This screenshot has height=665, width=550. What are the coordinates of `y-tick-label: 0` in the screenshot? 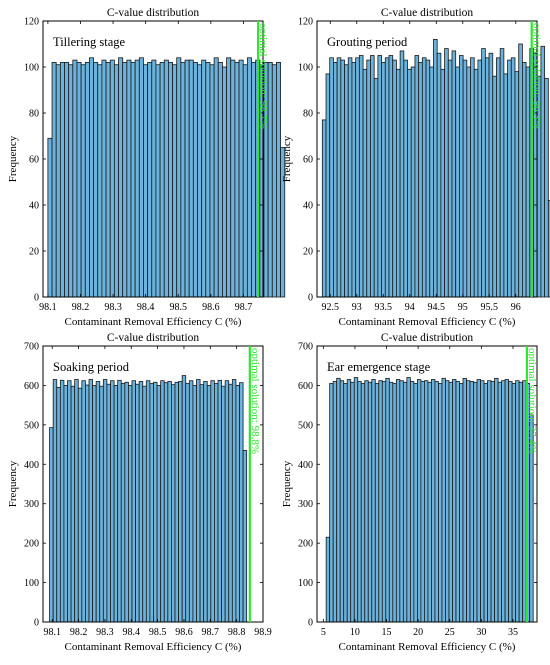 It's located at (310, 623).